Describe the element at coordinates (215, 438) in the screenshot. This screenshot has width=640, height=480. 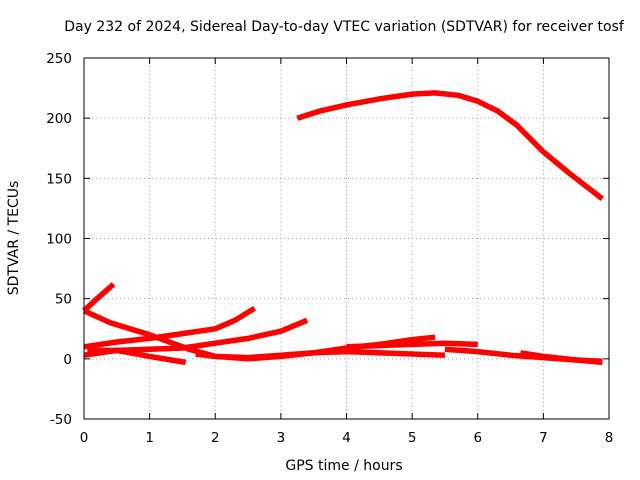
I see `x-tick-label: 2` at that location.